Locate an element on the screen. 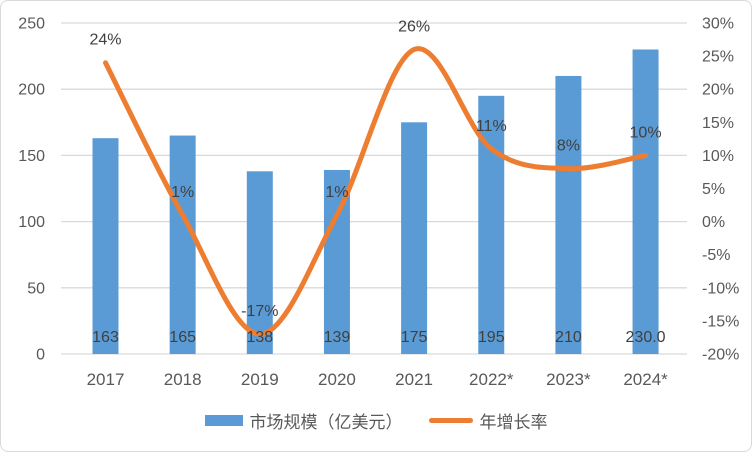 The height and width of the screenshot is (452, 752). y-axis-right-tick-label: 25% is located at coordinates (718, 57).